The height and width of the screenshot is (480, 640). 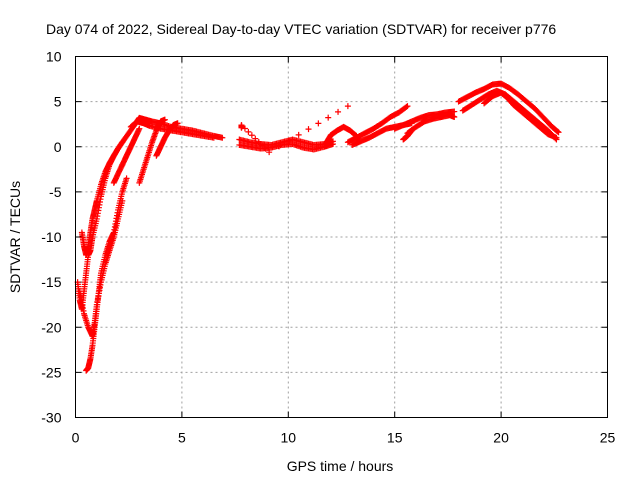 I want to click on segment-mid-climb-a, so click(x=152, y=151).